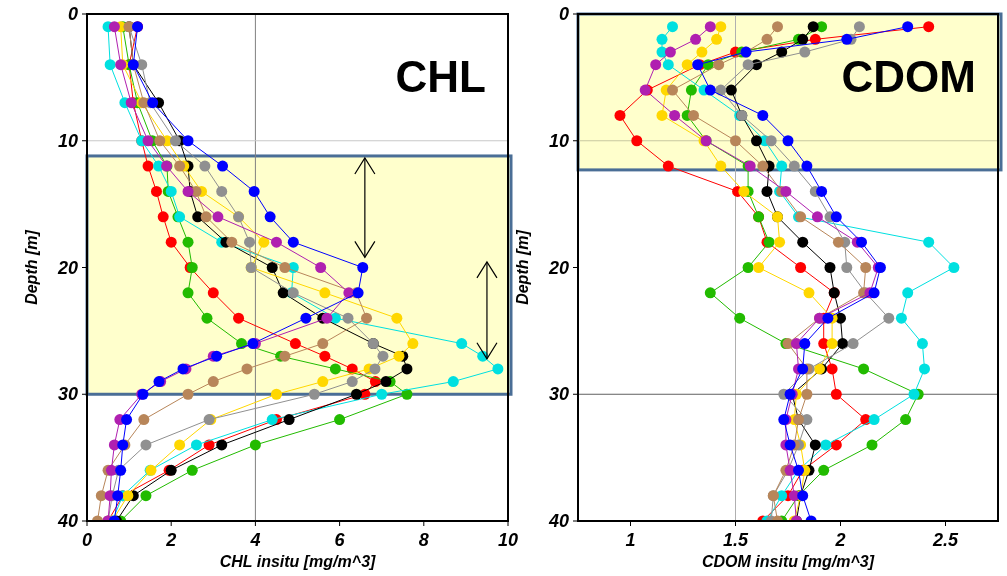  I want to click on x-tick-label: 2.5, so click(945, 540).